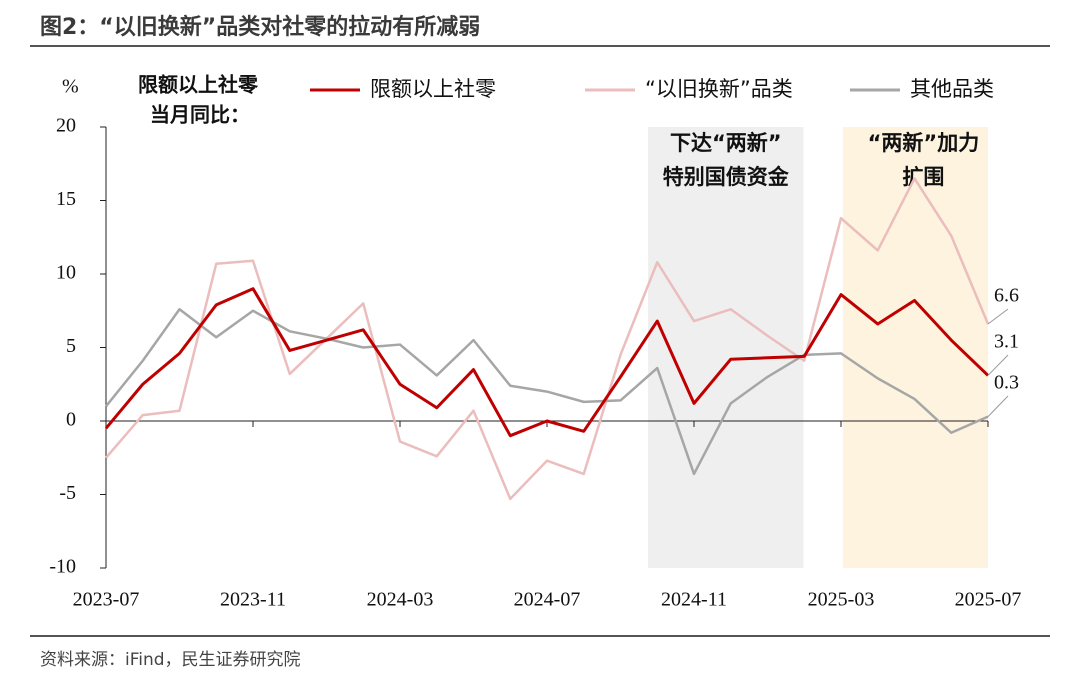  What do you see at coordinates (66, 126) in the screenshot?
I see `y-tick-label: 20` at bounding box center [66, 126].